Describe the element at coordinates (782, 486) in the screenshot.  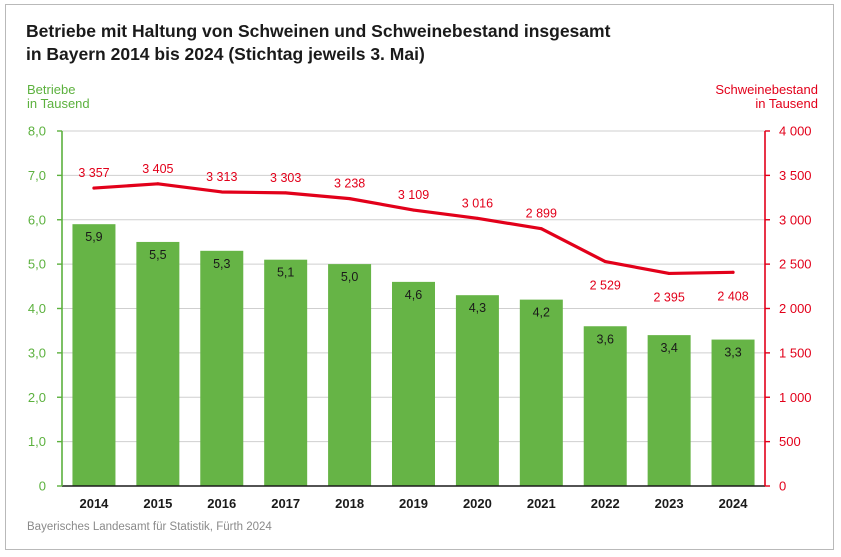
I see `right-tick-label: 0` at that location.